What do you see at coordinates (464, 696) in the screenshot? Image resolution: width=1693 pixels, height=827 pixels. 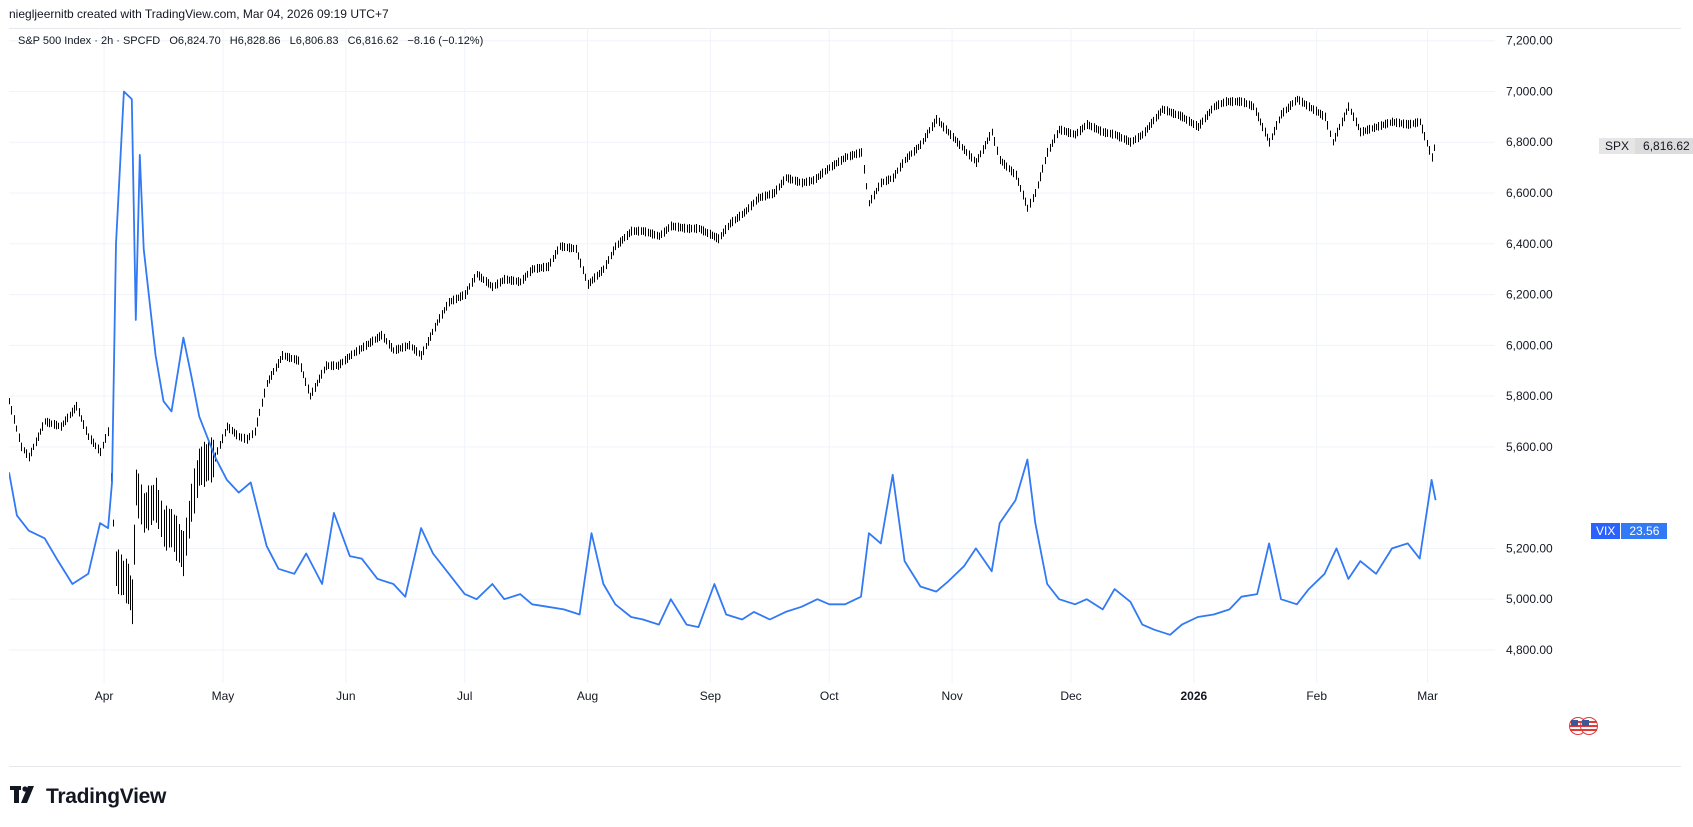 I see `x-tick-label: Jul` at bounding box center [464, 696].